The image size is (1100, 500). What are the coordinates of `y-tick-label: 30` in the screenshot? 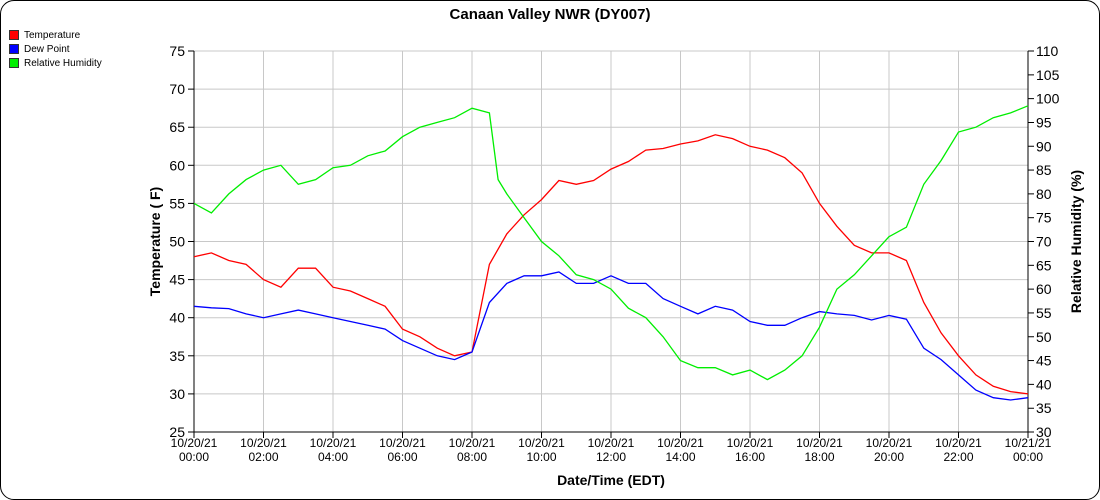 It's located at (177, 394).